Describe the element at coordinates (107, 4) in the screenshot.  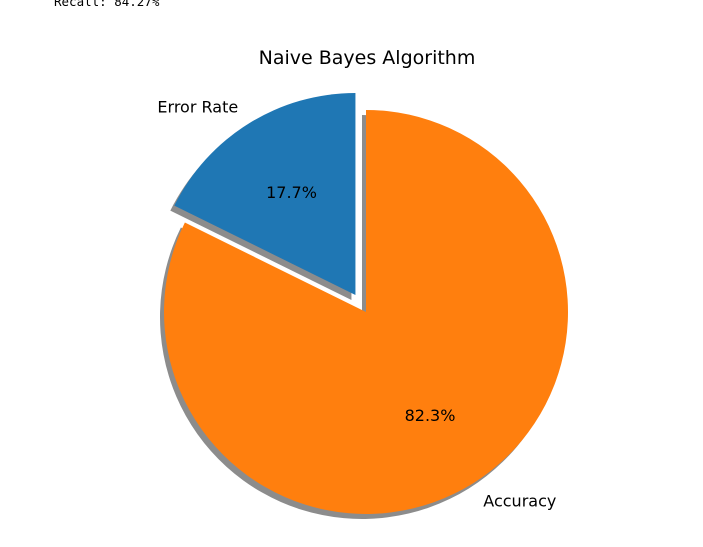
I see `recall-output-text: Recall: 84.27%` at that location.